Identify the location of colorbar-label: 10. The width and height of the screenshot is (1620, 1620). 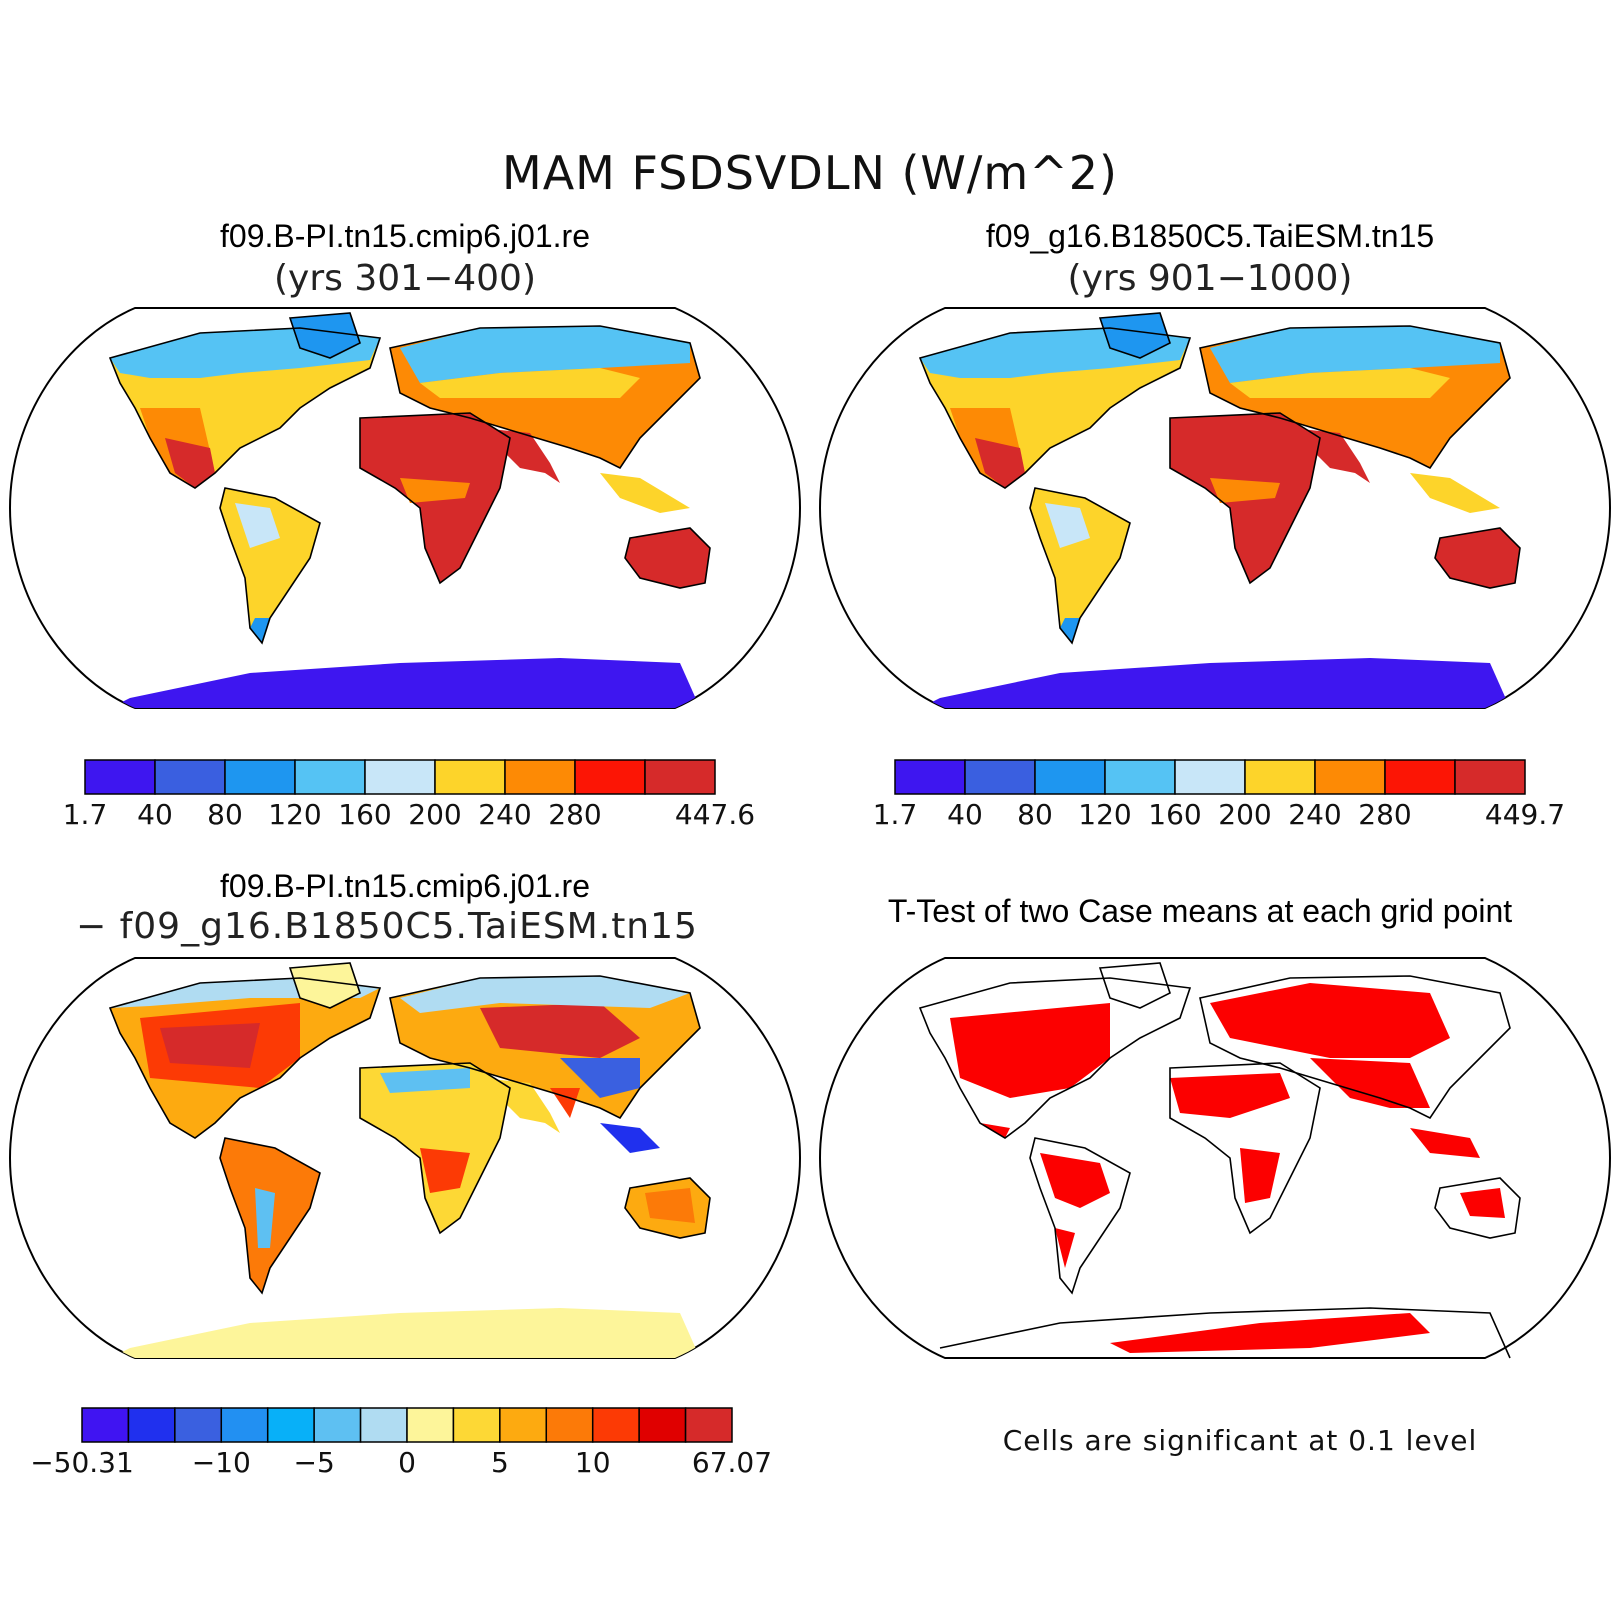
(593, 1462).